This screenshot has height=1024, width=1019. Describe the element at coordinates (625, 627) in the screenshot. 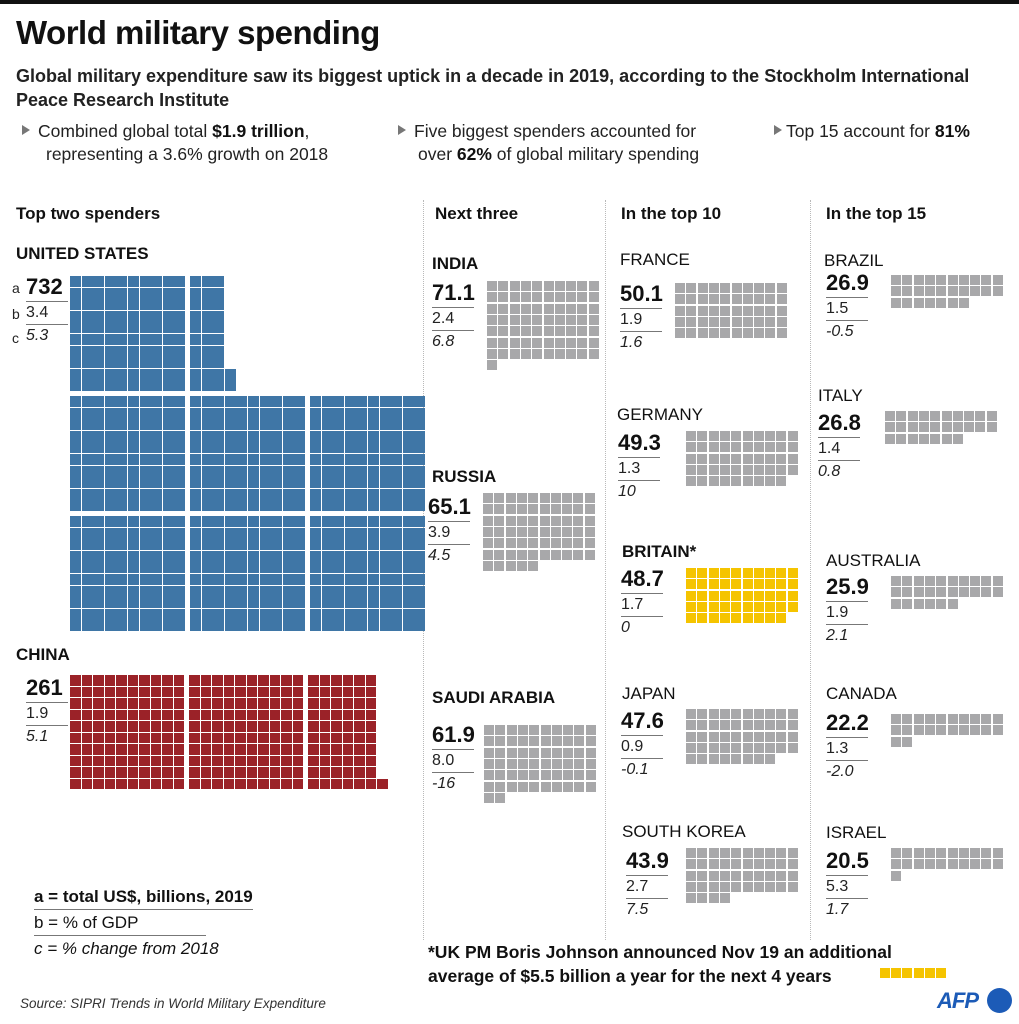

I see `value-change-pct: 0` at that location.